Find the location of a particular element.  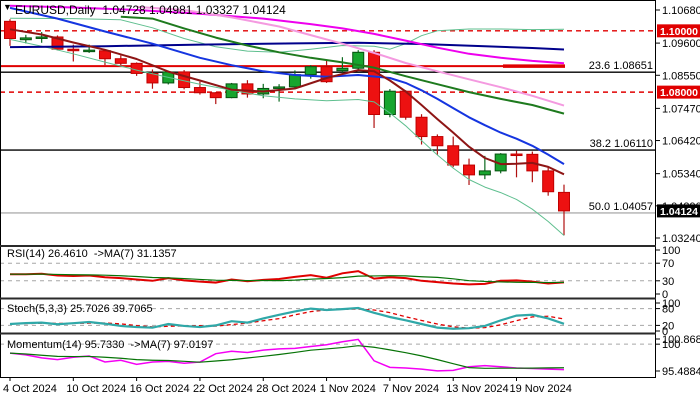

svg-text: 1.03240 is located at coordinates (681, 239).